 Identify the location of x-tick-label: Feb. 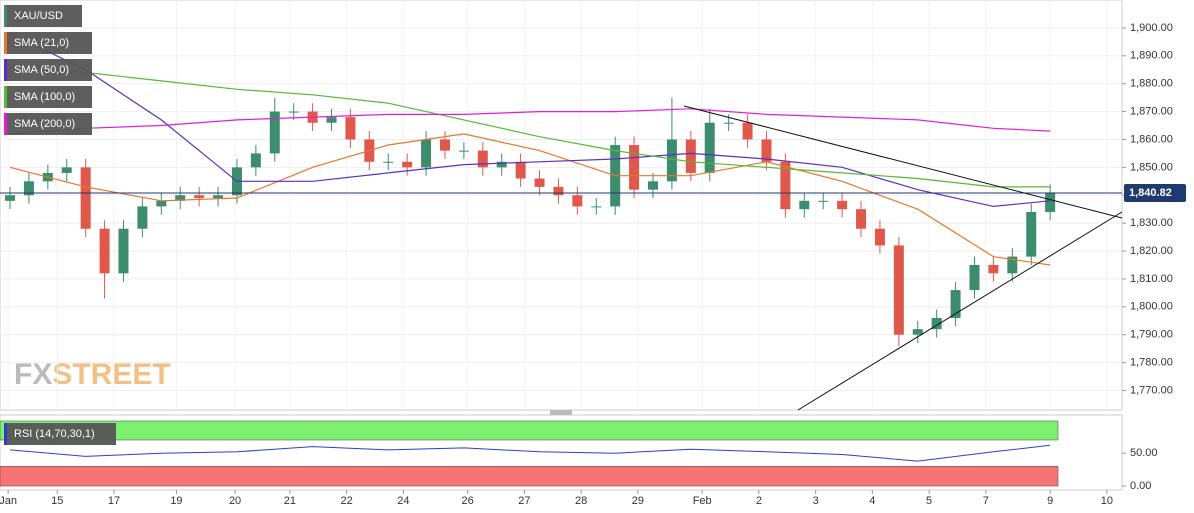
(702, 501).